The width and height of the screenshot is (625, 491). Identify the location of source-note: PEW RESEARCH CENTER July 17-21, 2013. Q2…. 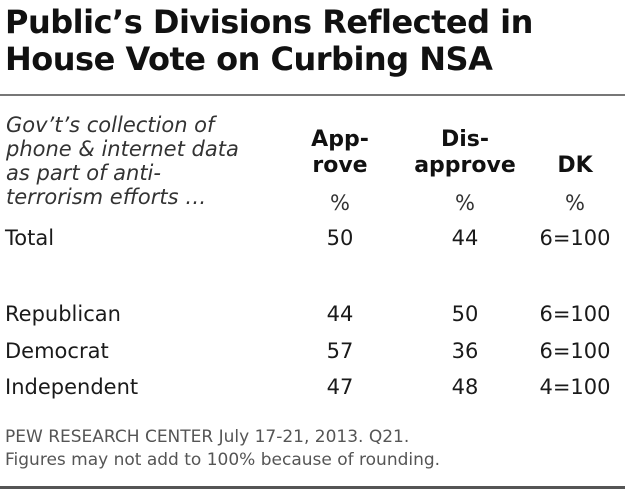
(222, 449).